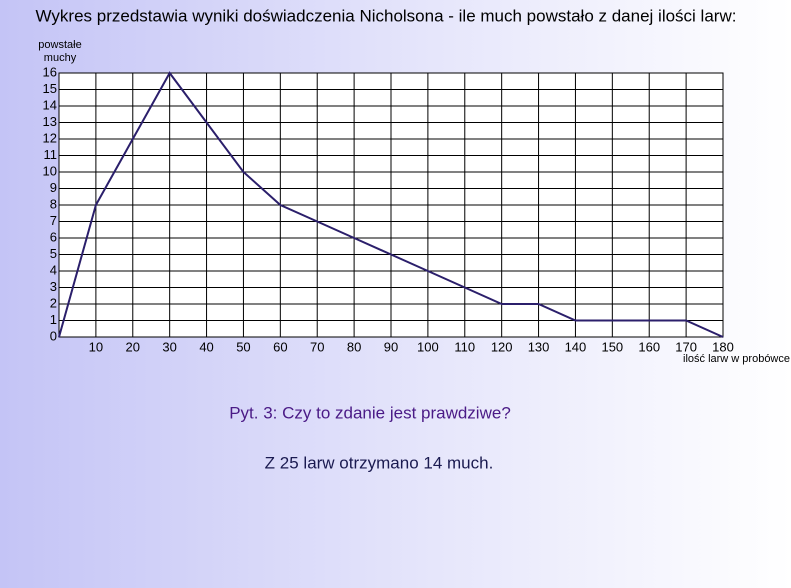 This screenshot has height=588, width=791. What do you see at coordinates (53, 203) in the screenshot?
I see `y-tick-label: 8` at bounding box center [53, 203].